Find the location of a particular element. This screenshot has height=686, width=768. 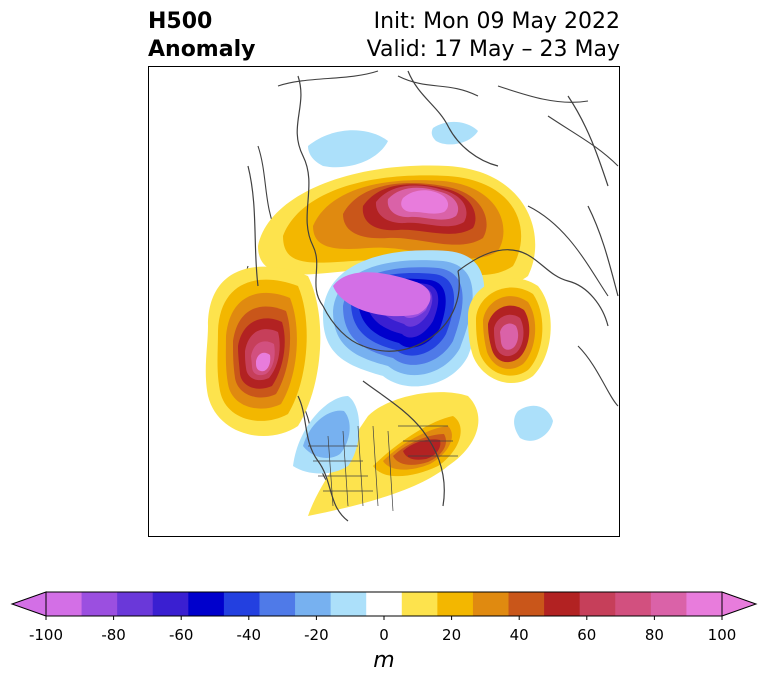

colorbar-tick-label: 20 is located at coordinates (452, 635).